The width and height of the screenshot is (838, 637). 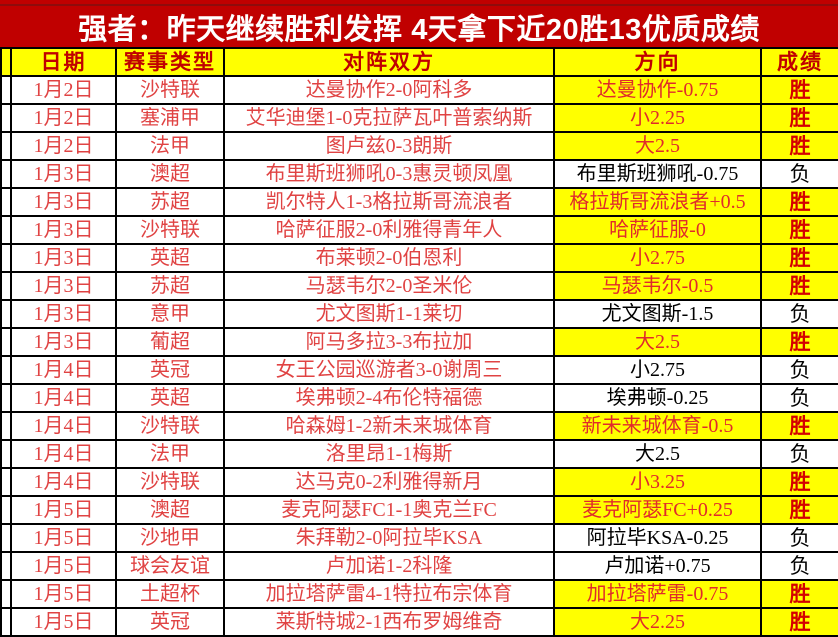 What do you see at coordinates (170, 258) in the screenshot?
I see `league-cell: 英超` at bounding box center [170, 258].